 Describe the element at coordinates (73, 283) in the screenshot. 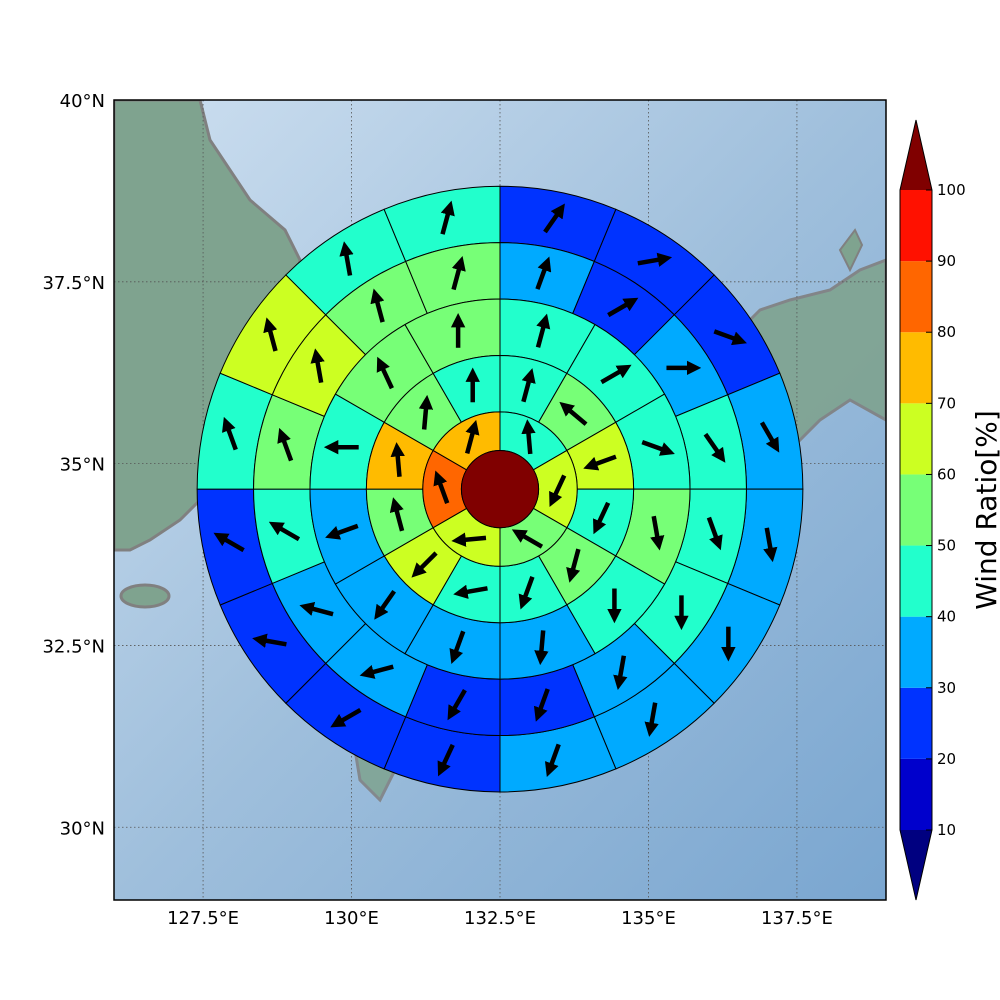

I see `lat-tick-label: 37.5°N` at that location.